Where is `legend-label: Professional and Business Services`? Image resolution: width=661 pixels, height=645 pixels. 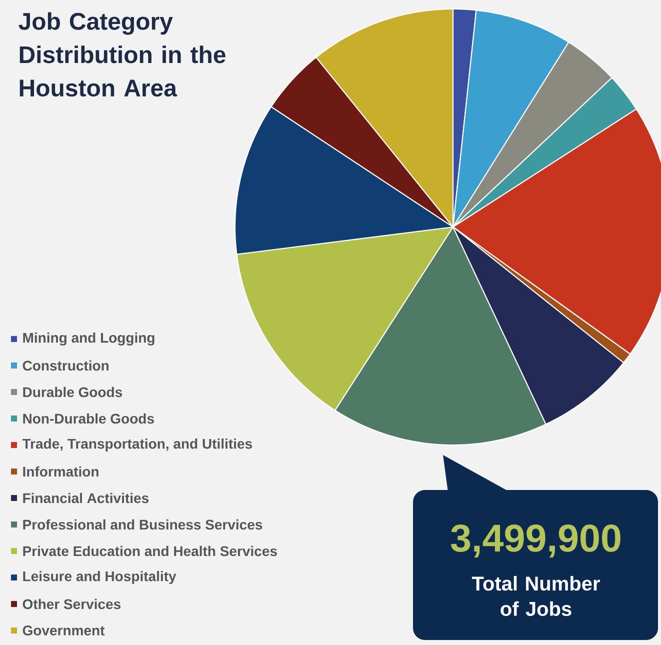 legend-label: Professional and Business Services is located at coordinates (142, 524).